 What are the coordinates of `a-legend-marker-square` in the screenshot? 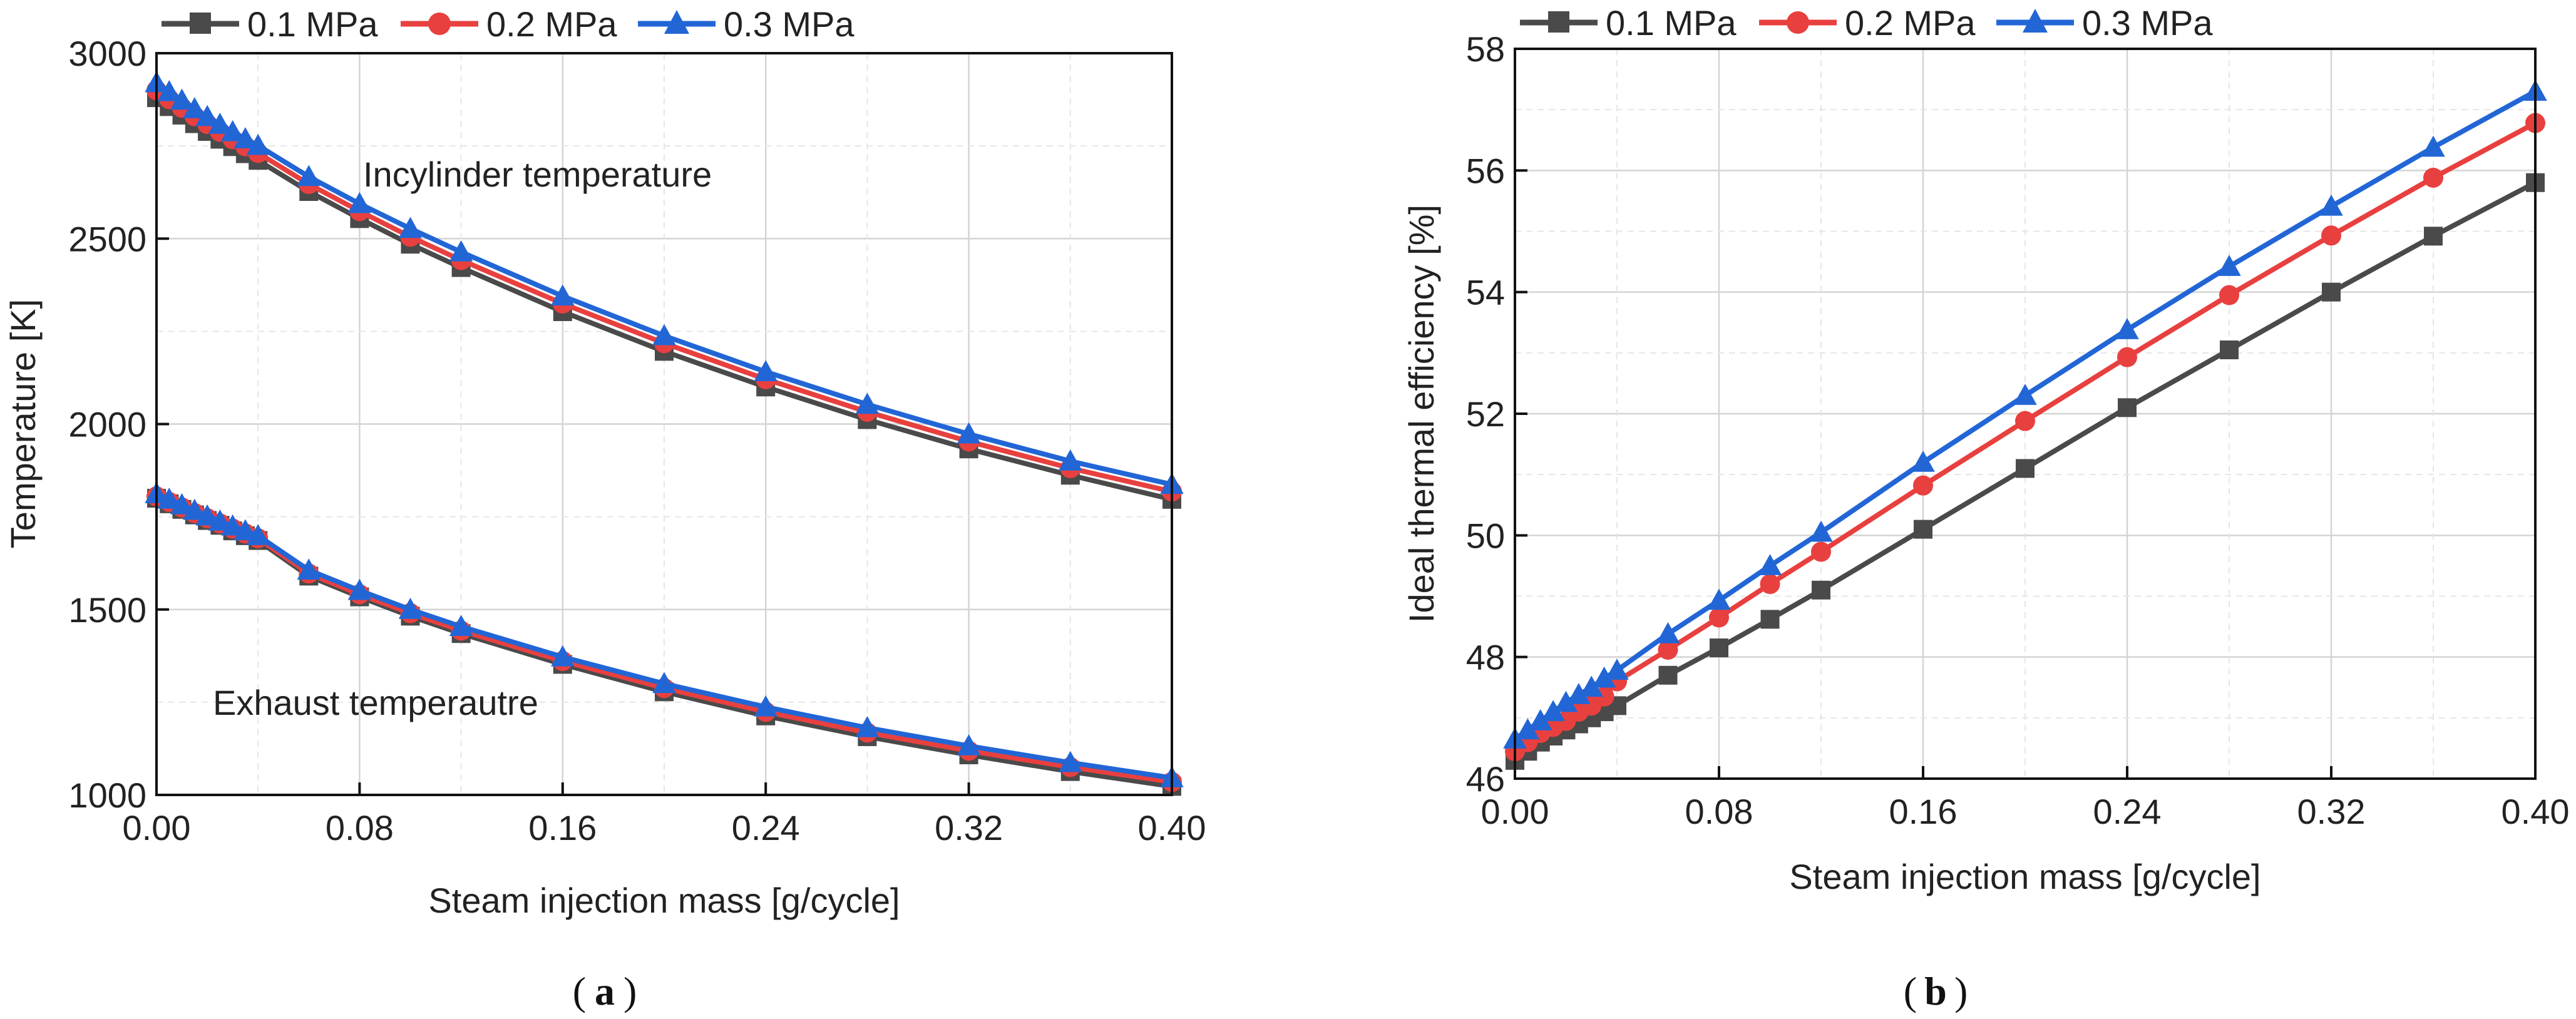 It's located at (200, 23).